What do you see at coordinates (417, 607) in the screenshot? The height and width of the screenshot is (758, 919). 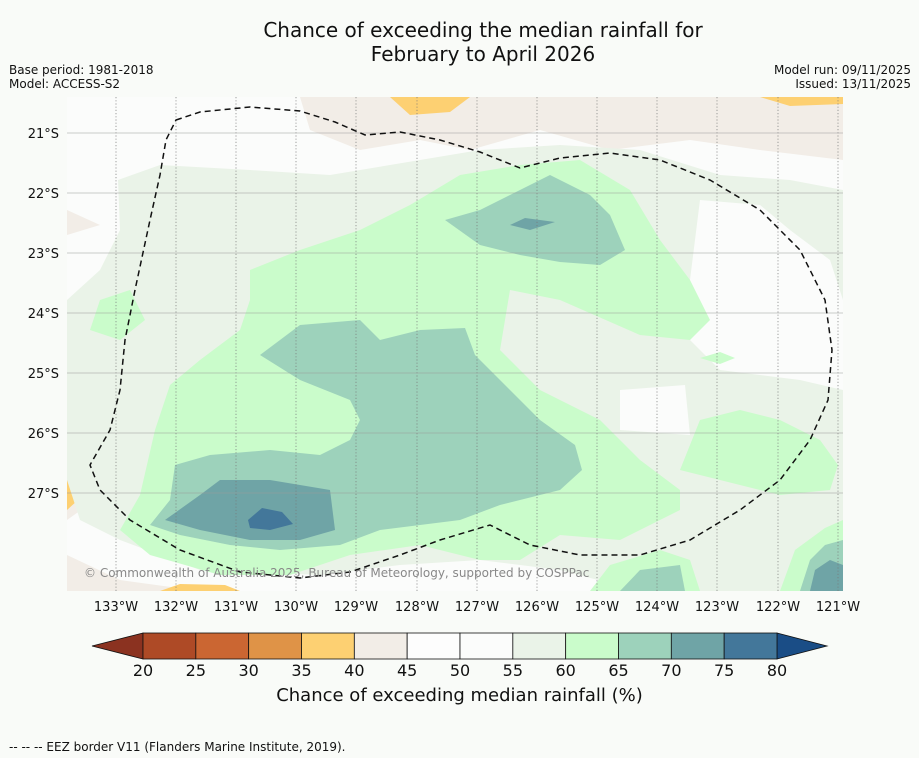 I see `lon-label: 128°W` at bounding box center [417, 607].